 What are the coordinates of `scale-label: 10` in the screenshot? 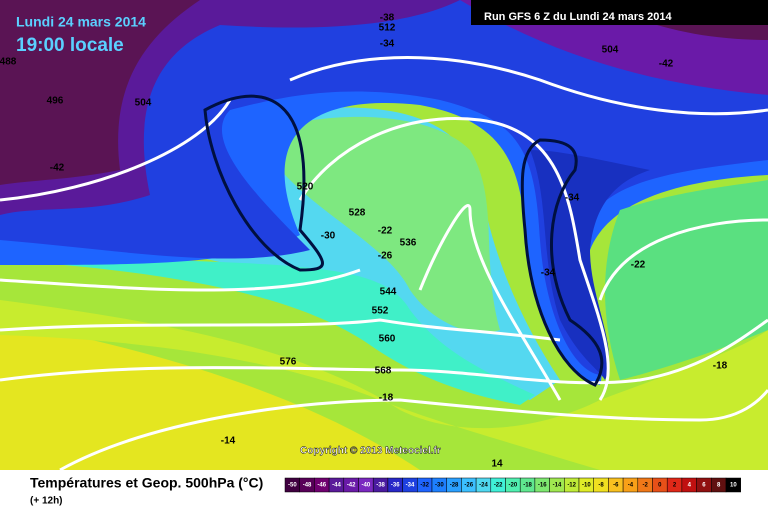 It's located at (733, 486).